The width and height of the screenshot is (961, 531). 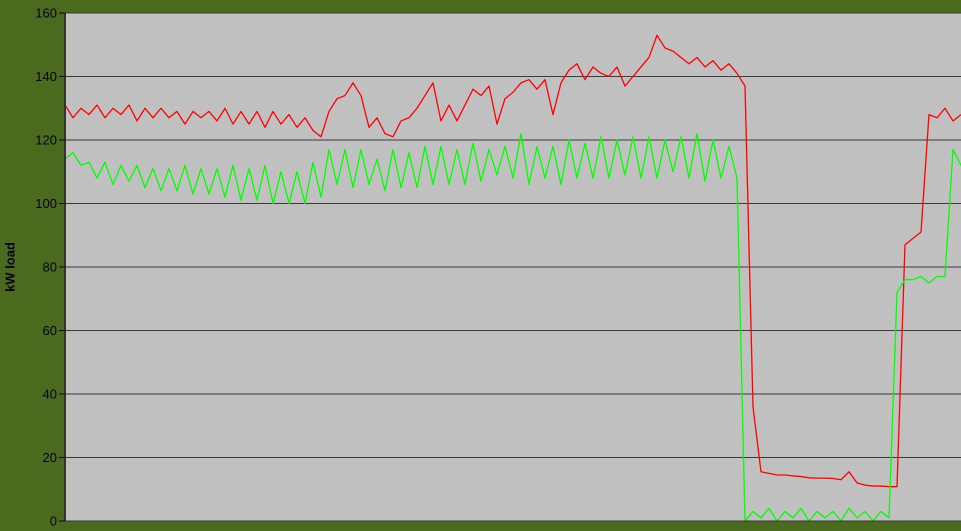 What do you see at coordinates (49, 267) in the screenshot?
I see `y-tick-label: 80` at bounding box center [49, 267].